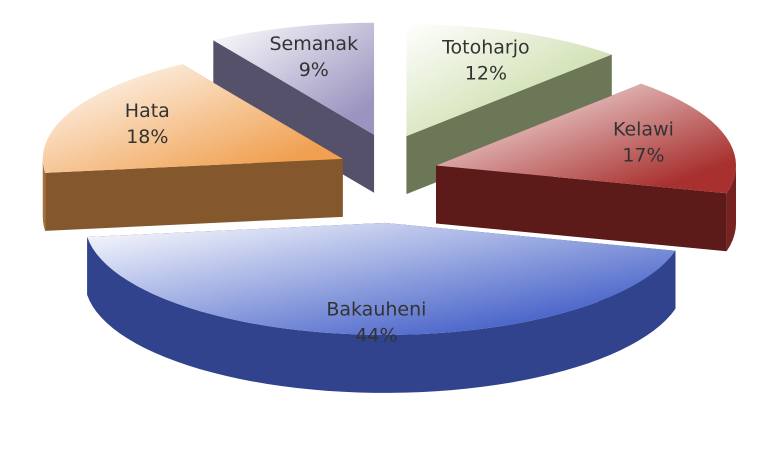  Describe the element at coordinates (643, 155) in the screenshot. I see `slice-value-label: 17%` at that location.